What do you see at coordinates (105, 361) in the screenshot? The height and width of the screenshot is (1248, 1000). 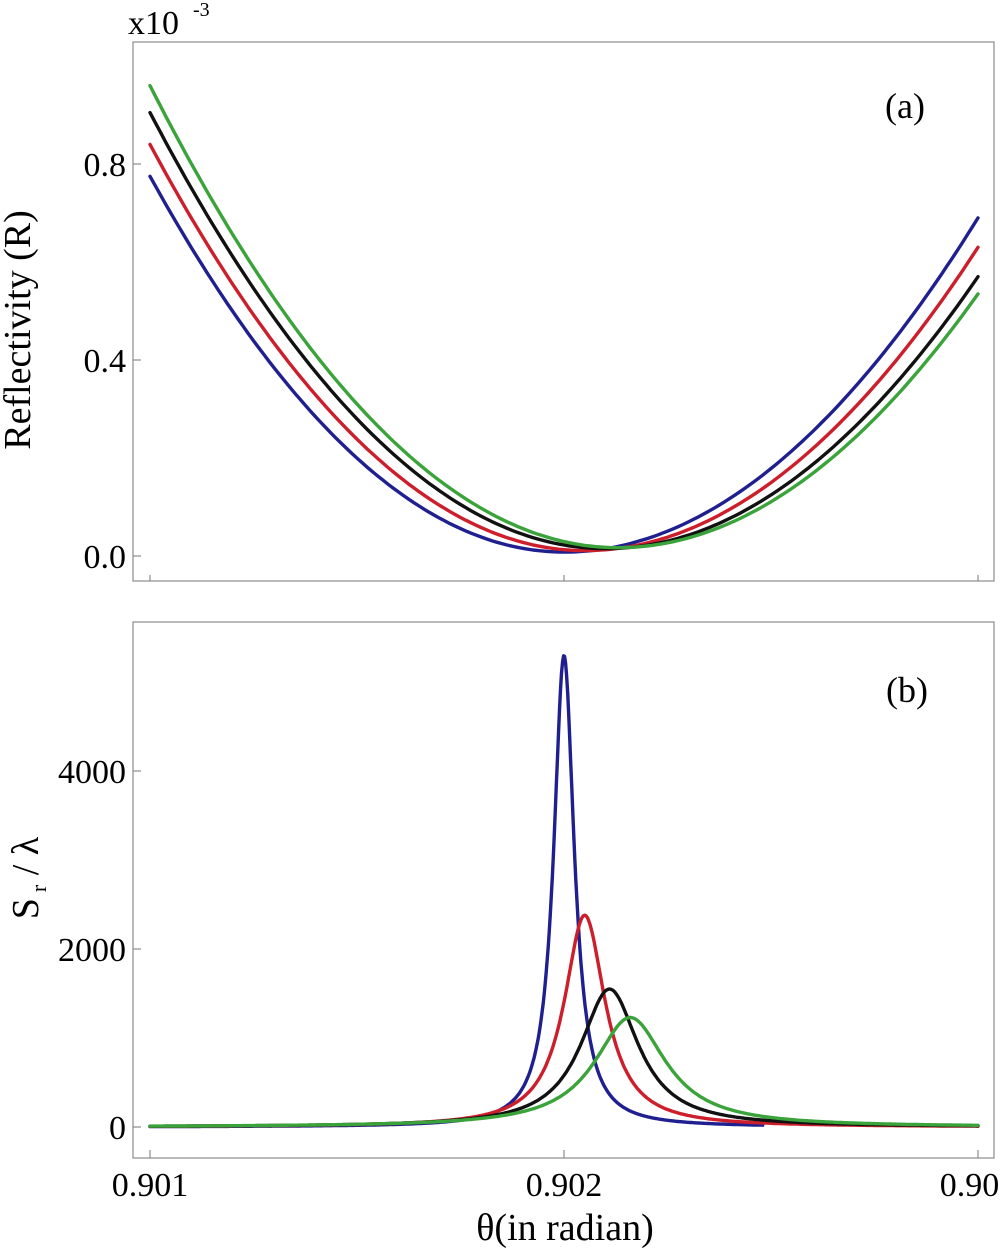 I see `panel-a-ytick-label: 0.4` at bounding box center [105, 361].